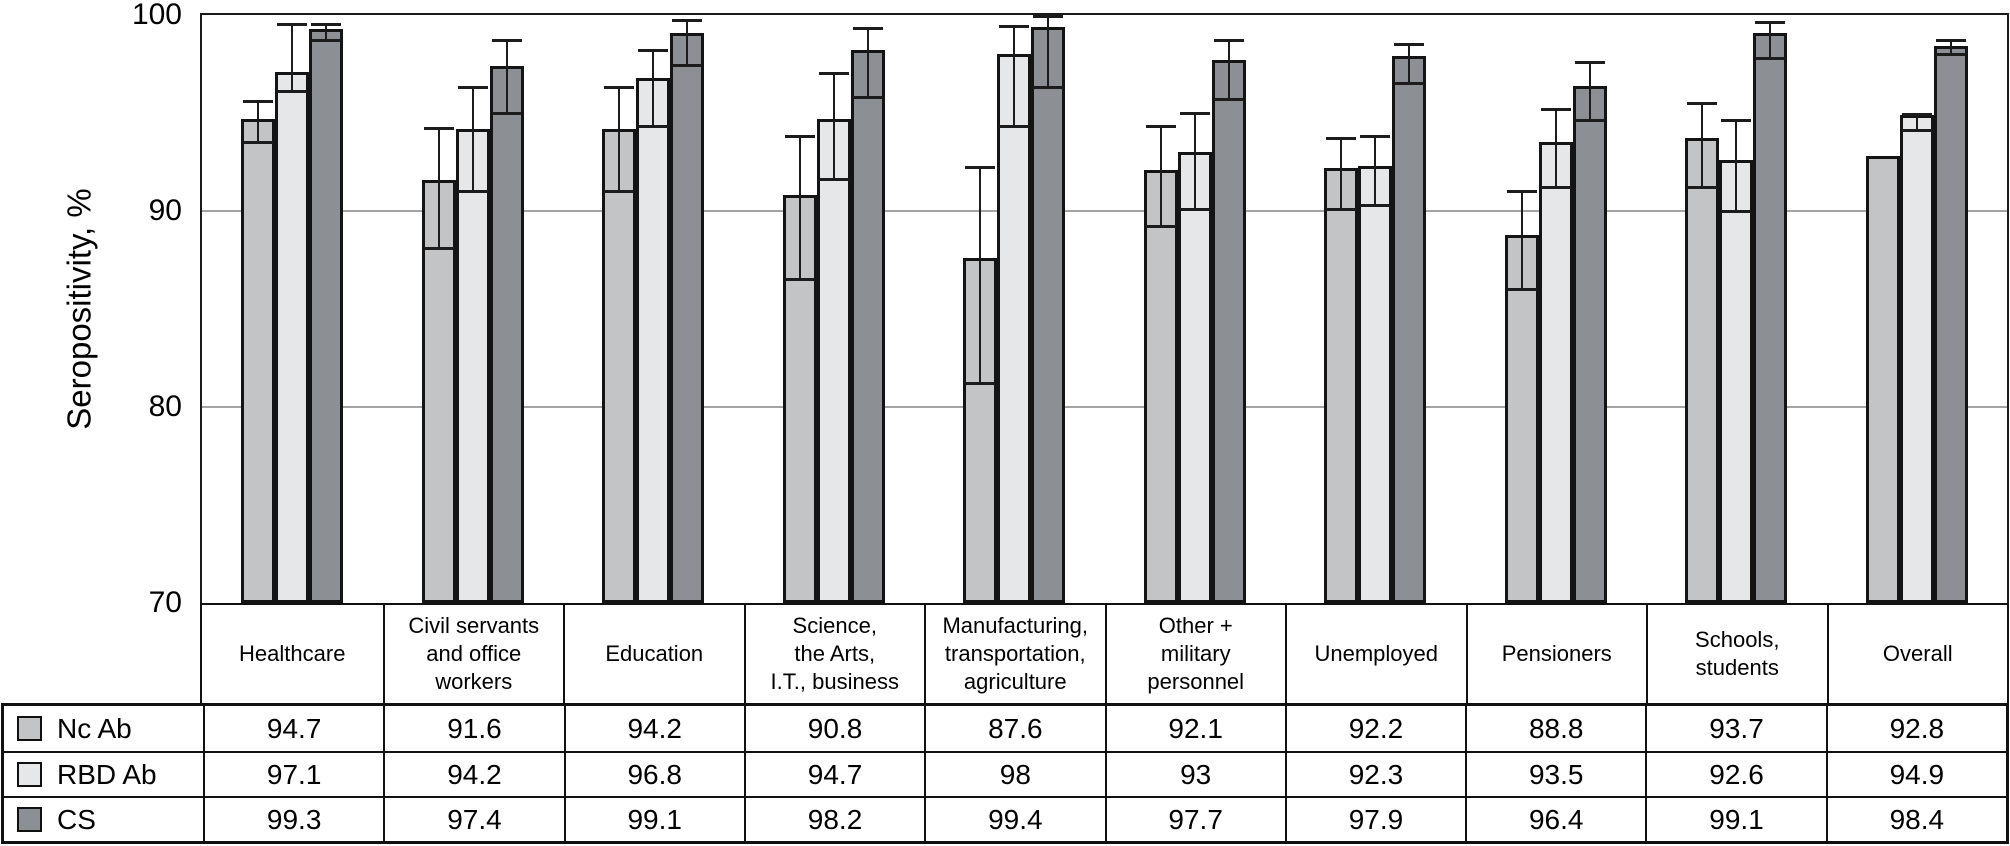  What do you see at coordinates (473, 728) in the screenshot?
I see `table-value-nc-ab-cat2: 91.6` at bounding box center [473, 728].